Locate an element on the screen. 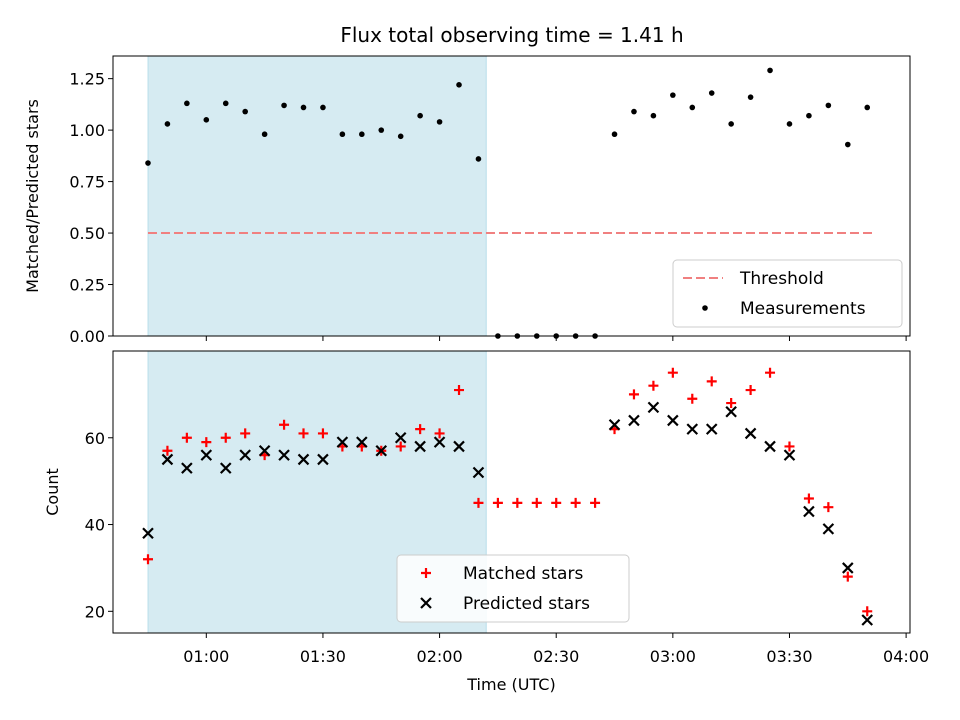  top-y-axis-label: Matched/Predicted stars is located at coordinates (32, 196).